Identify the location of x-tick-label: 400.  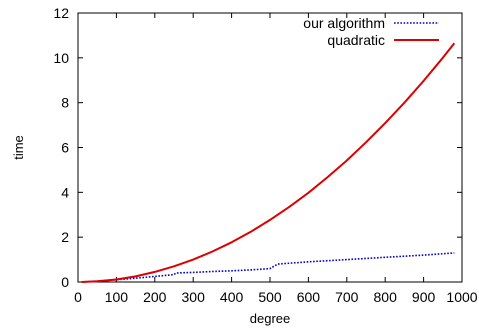
(232, 297).